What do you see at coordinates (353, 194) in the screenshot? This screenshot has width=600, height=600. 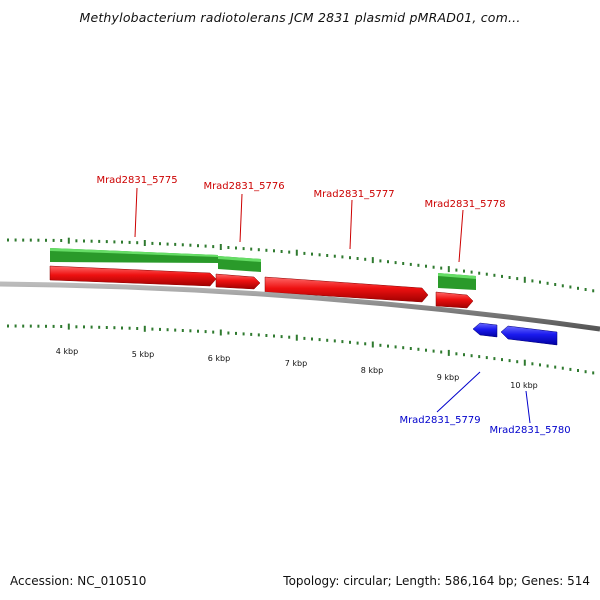 I see `gene-label-5777: Mrad2831_5777` at bounding box center [353, 194].